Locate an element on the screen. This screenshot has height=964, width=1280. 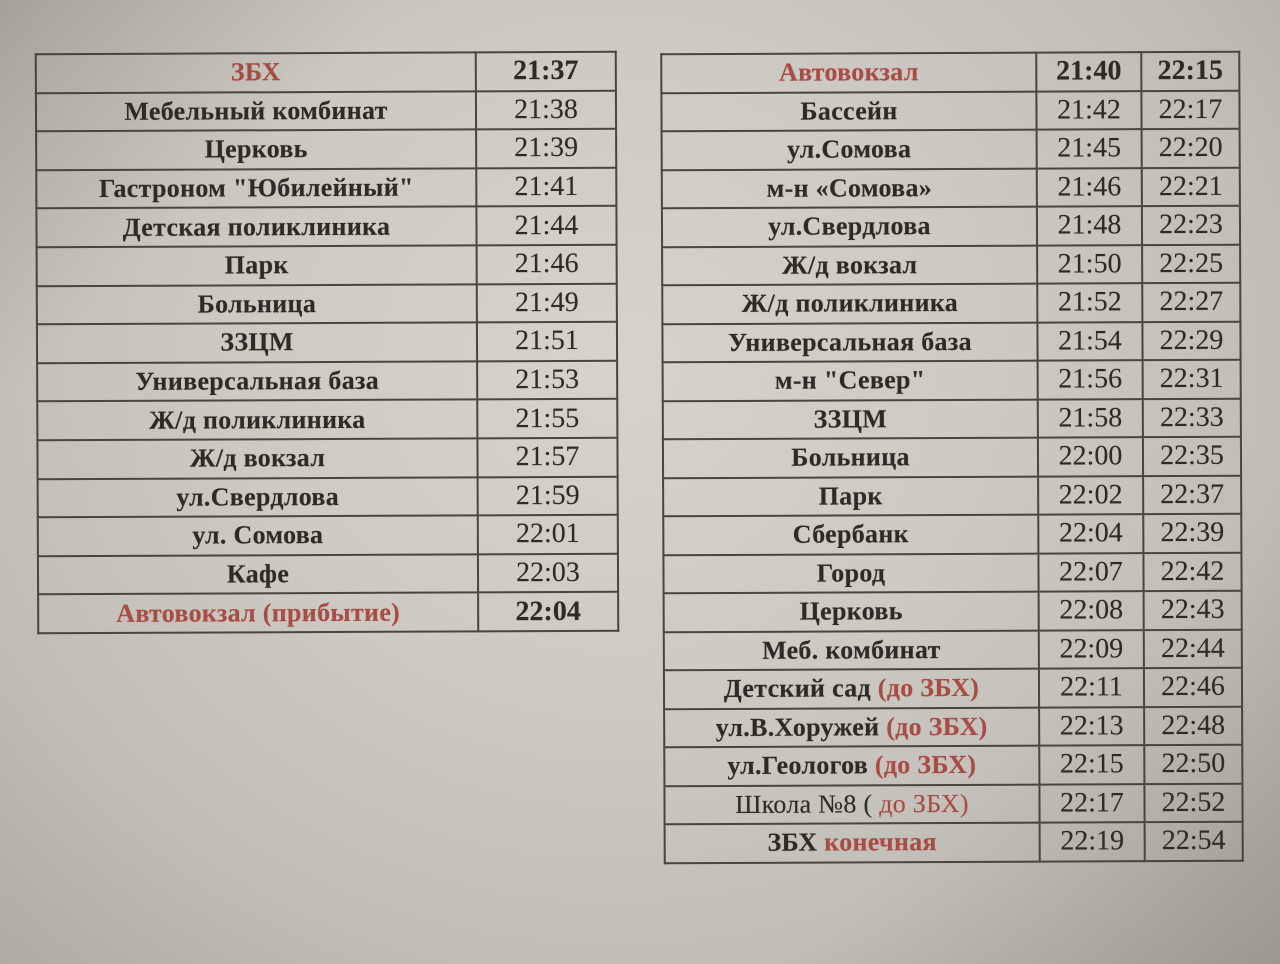
time-cell: 21:39 is located at coordinates (546, 148).